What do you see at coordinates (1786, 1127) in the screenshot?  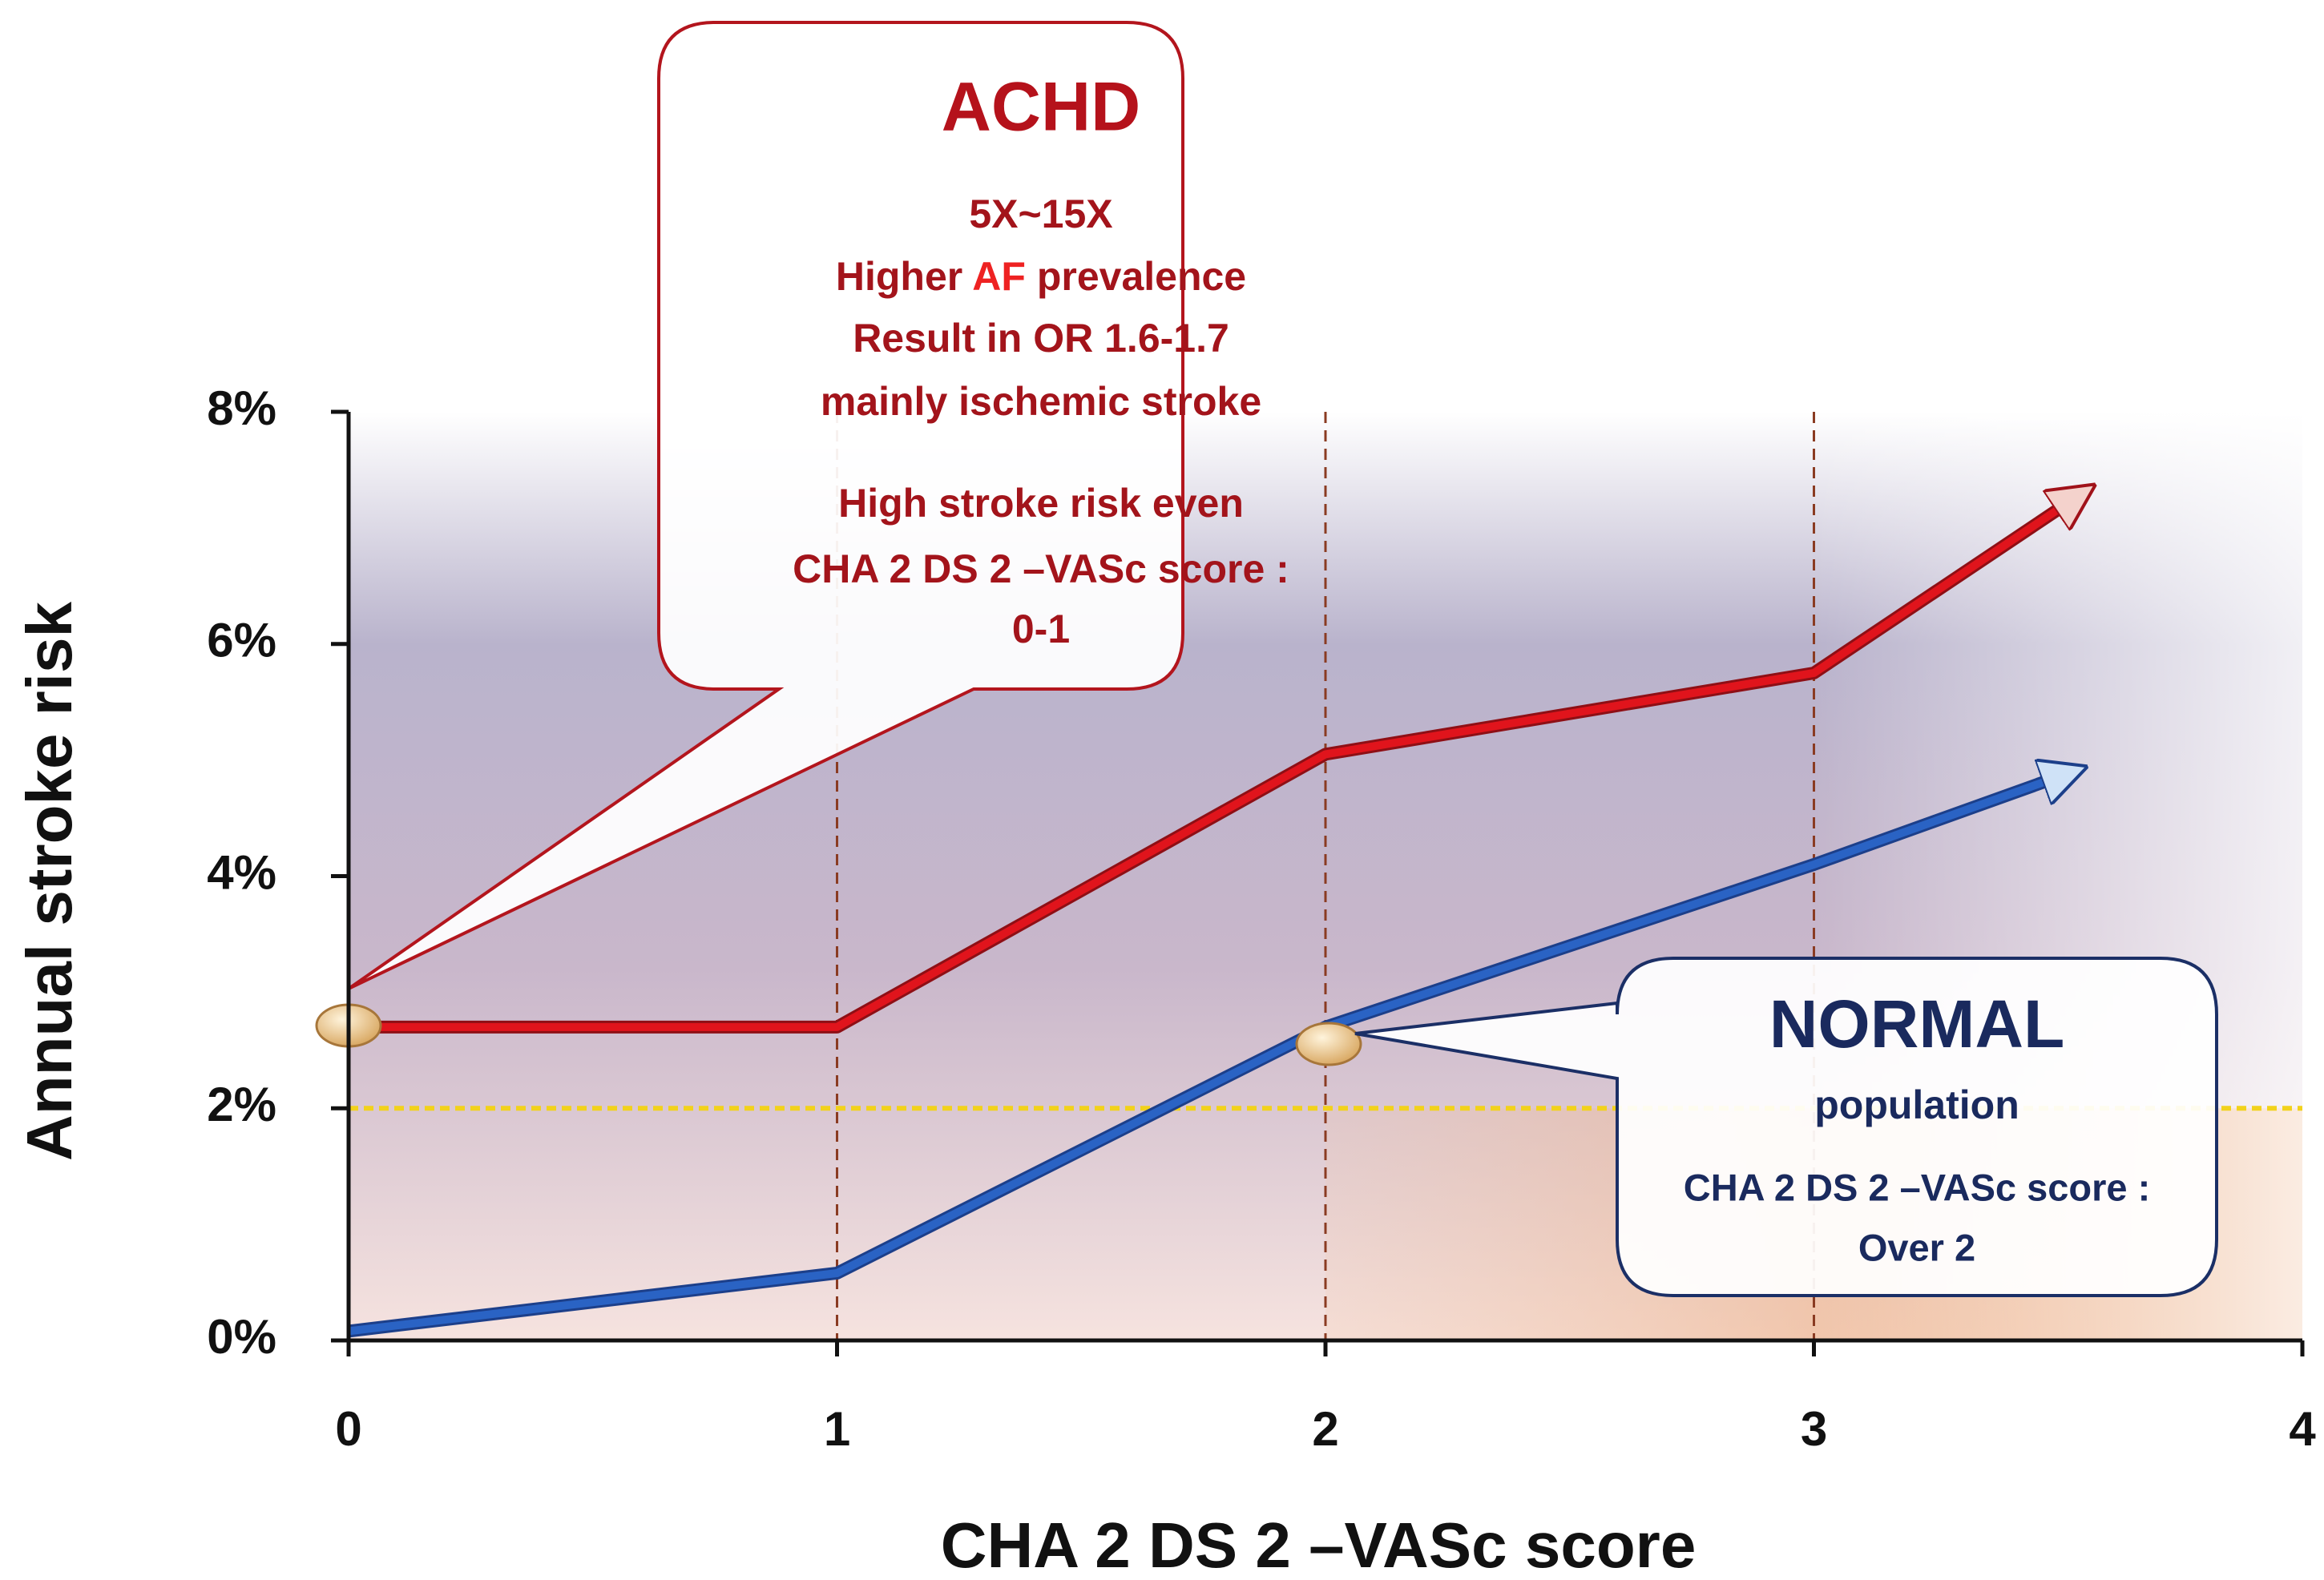 I see `normal-callout` at bounding box center [1786, 1127].